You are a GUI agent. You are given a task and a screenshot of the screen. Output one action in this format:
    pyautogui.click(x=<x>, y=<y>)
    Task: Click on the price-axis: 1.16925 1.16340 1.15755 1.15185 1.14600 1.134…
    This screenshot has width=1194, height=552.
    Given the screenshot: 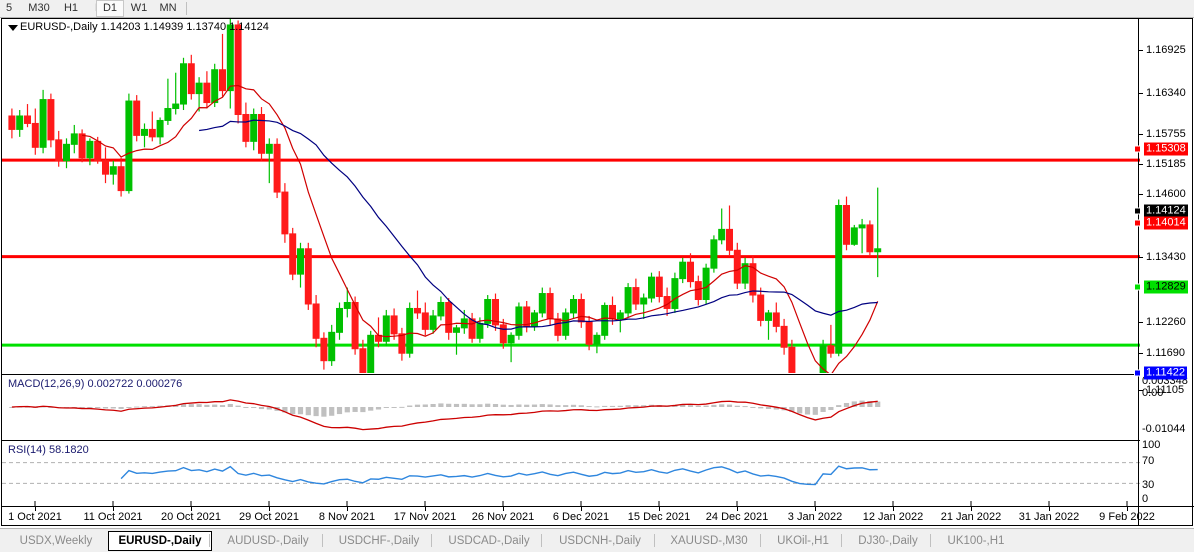 What is the action you would take?
    pyautogui.click(x=1163, y=261)
    